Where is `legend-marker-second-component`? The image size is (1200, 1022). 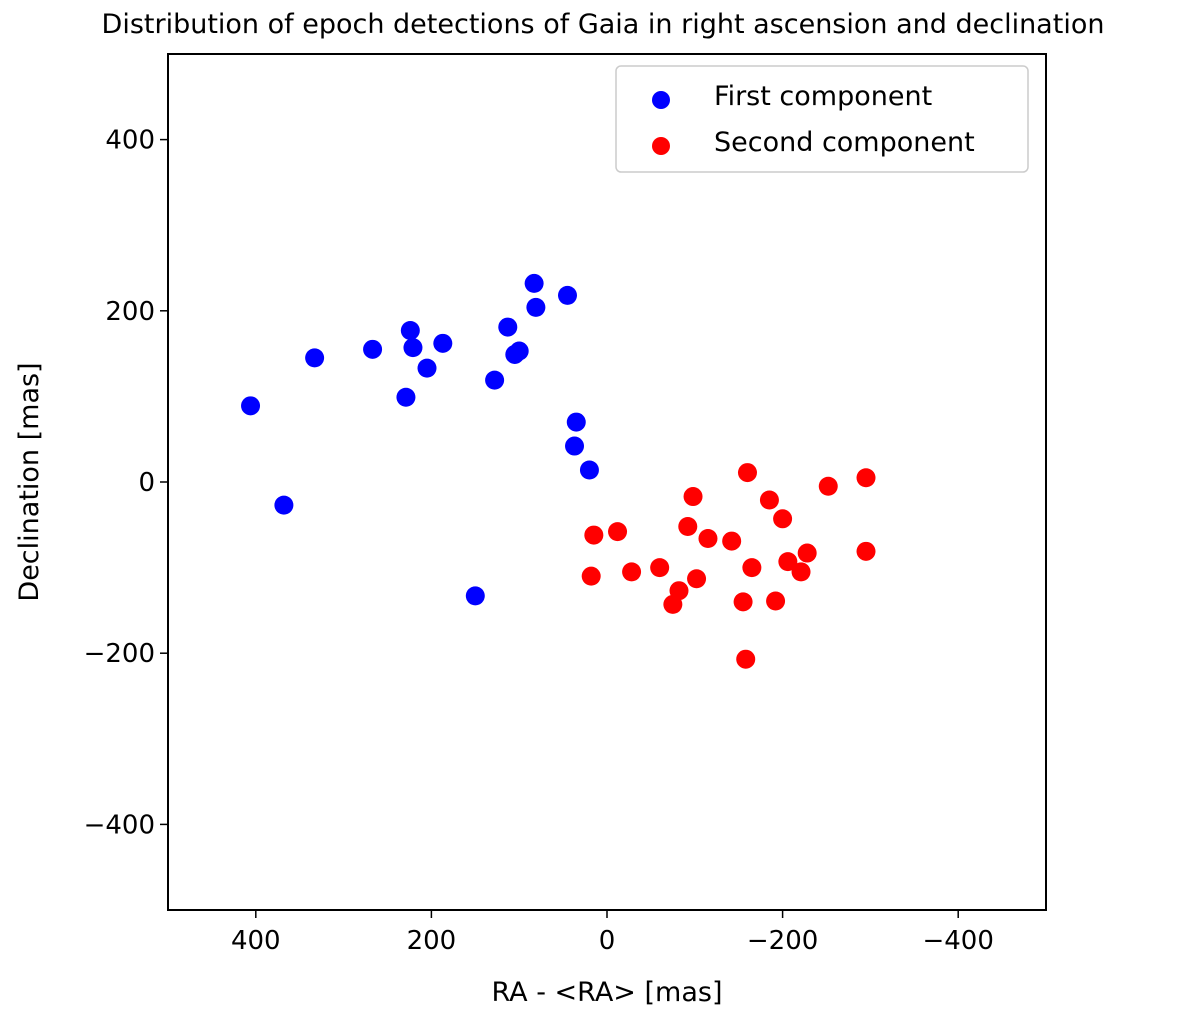 legend-marker-second-component is located at coordinates (661, 146).